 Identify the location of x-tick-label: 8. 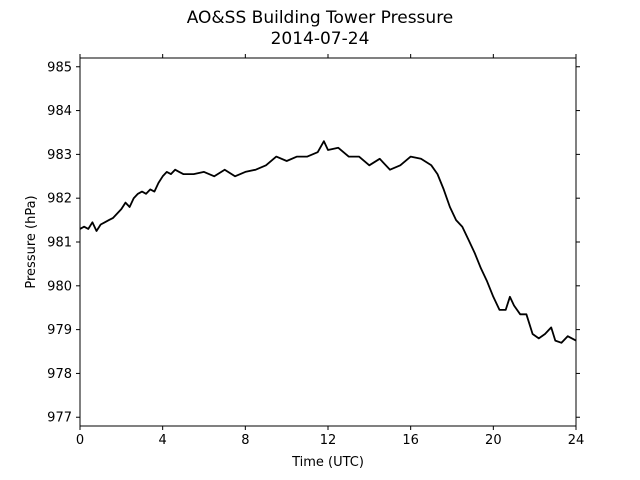
(245, 440).